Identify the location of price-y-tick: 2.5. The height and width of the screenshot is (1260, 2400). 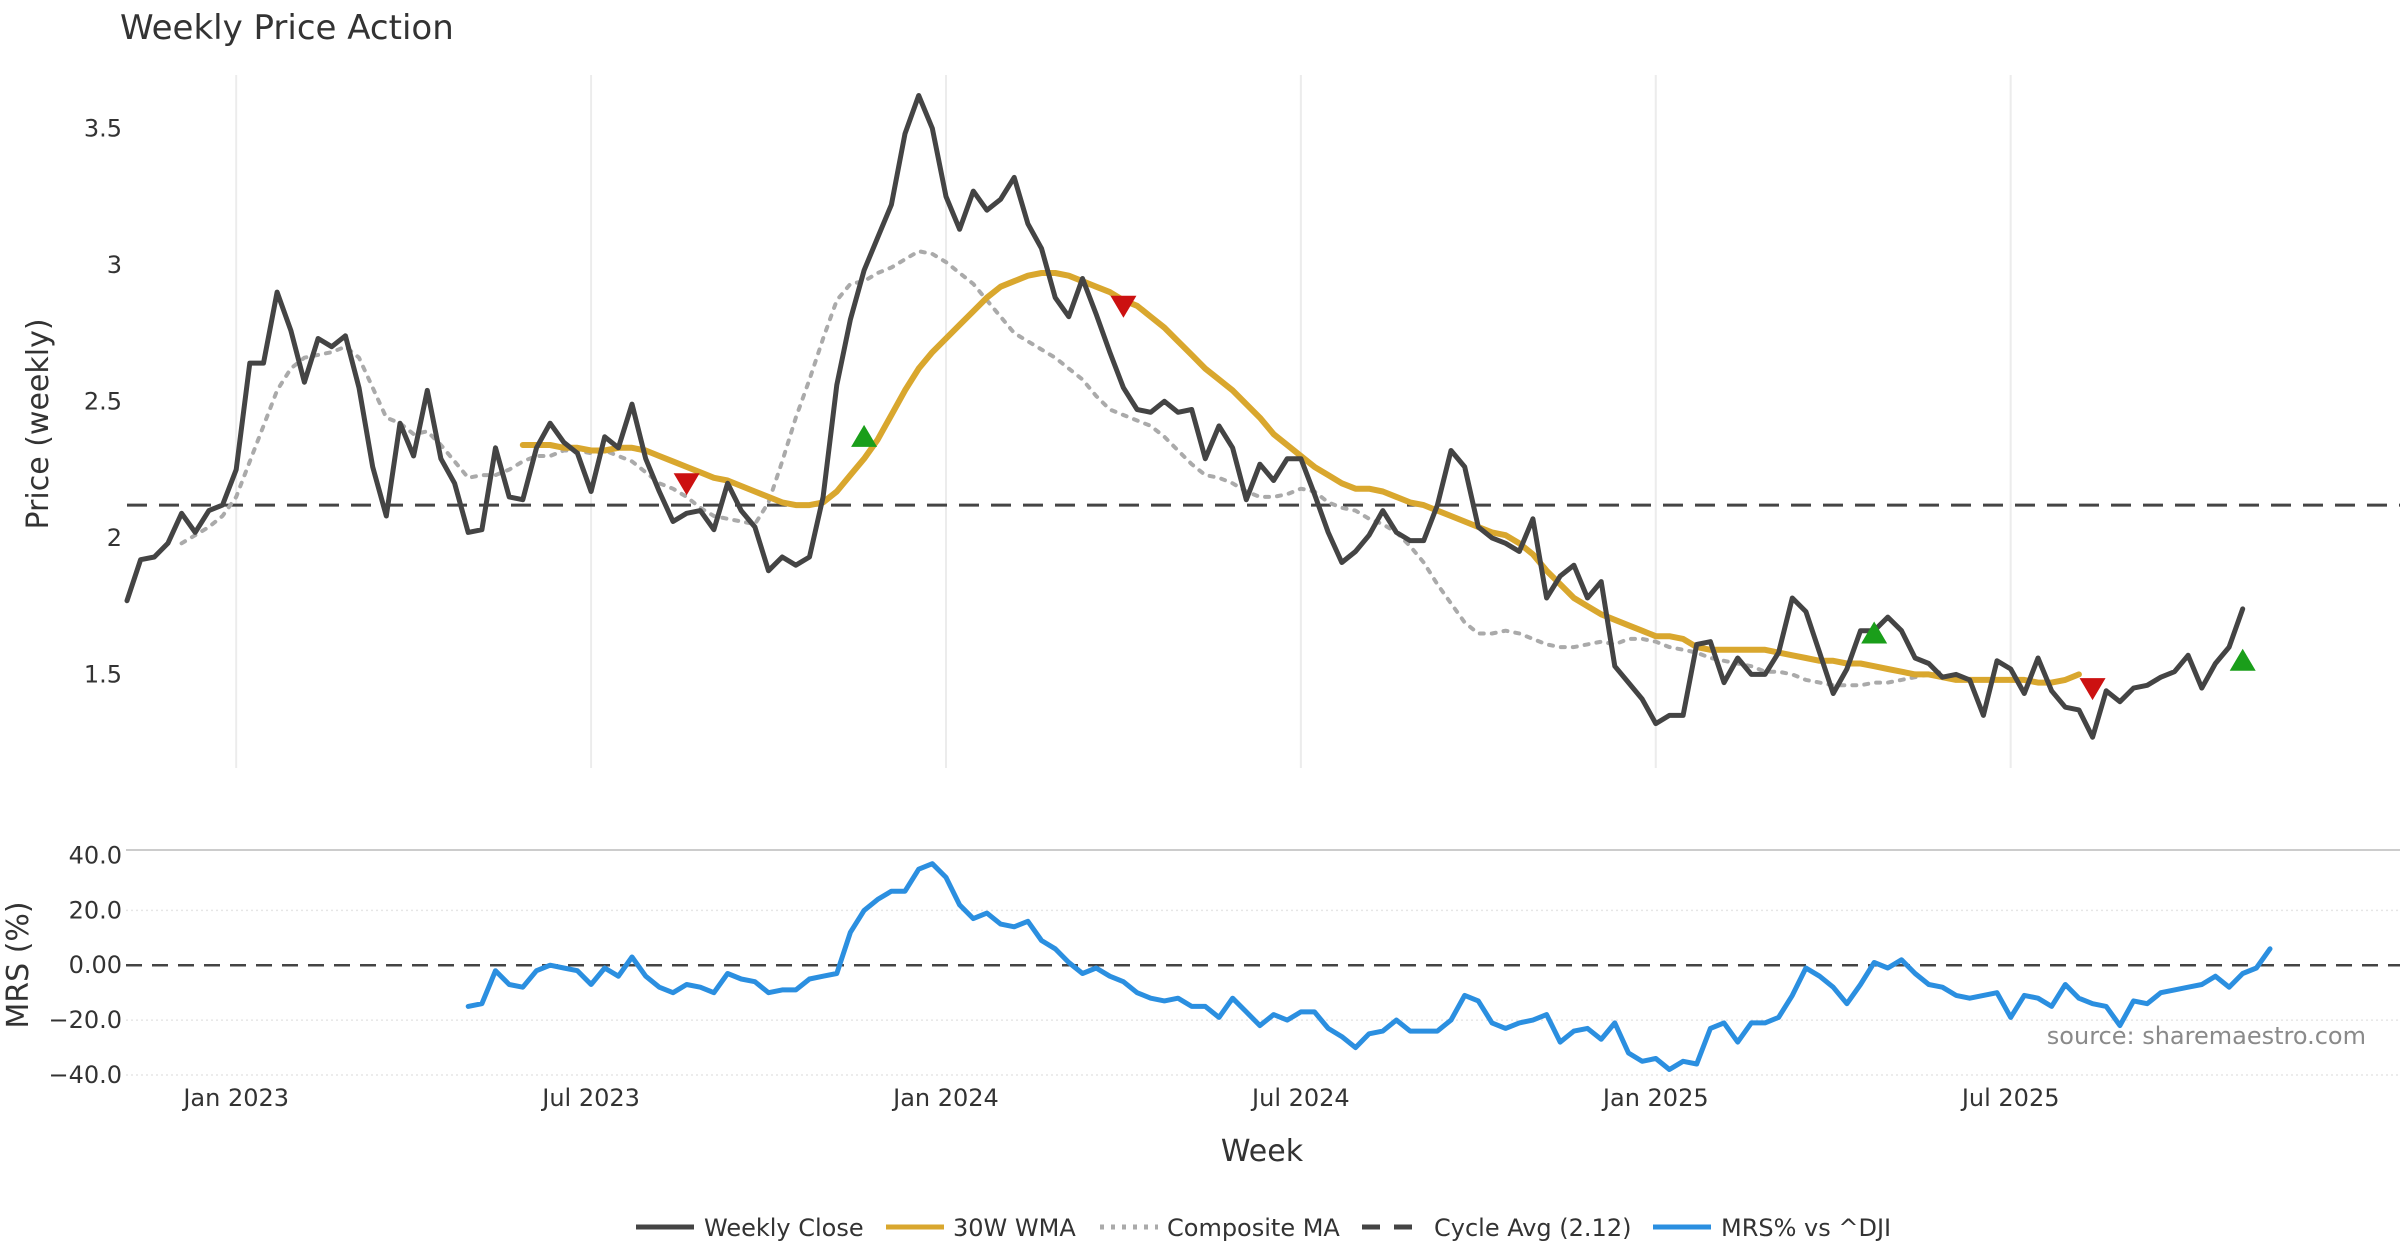
(103, 401).